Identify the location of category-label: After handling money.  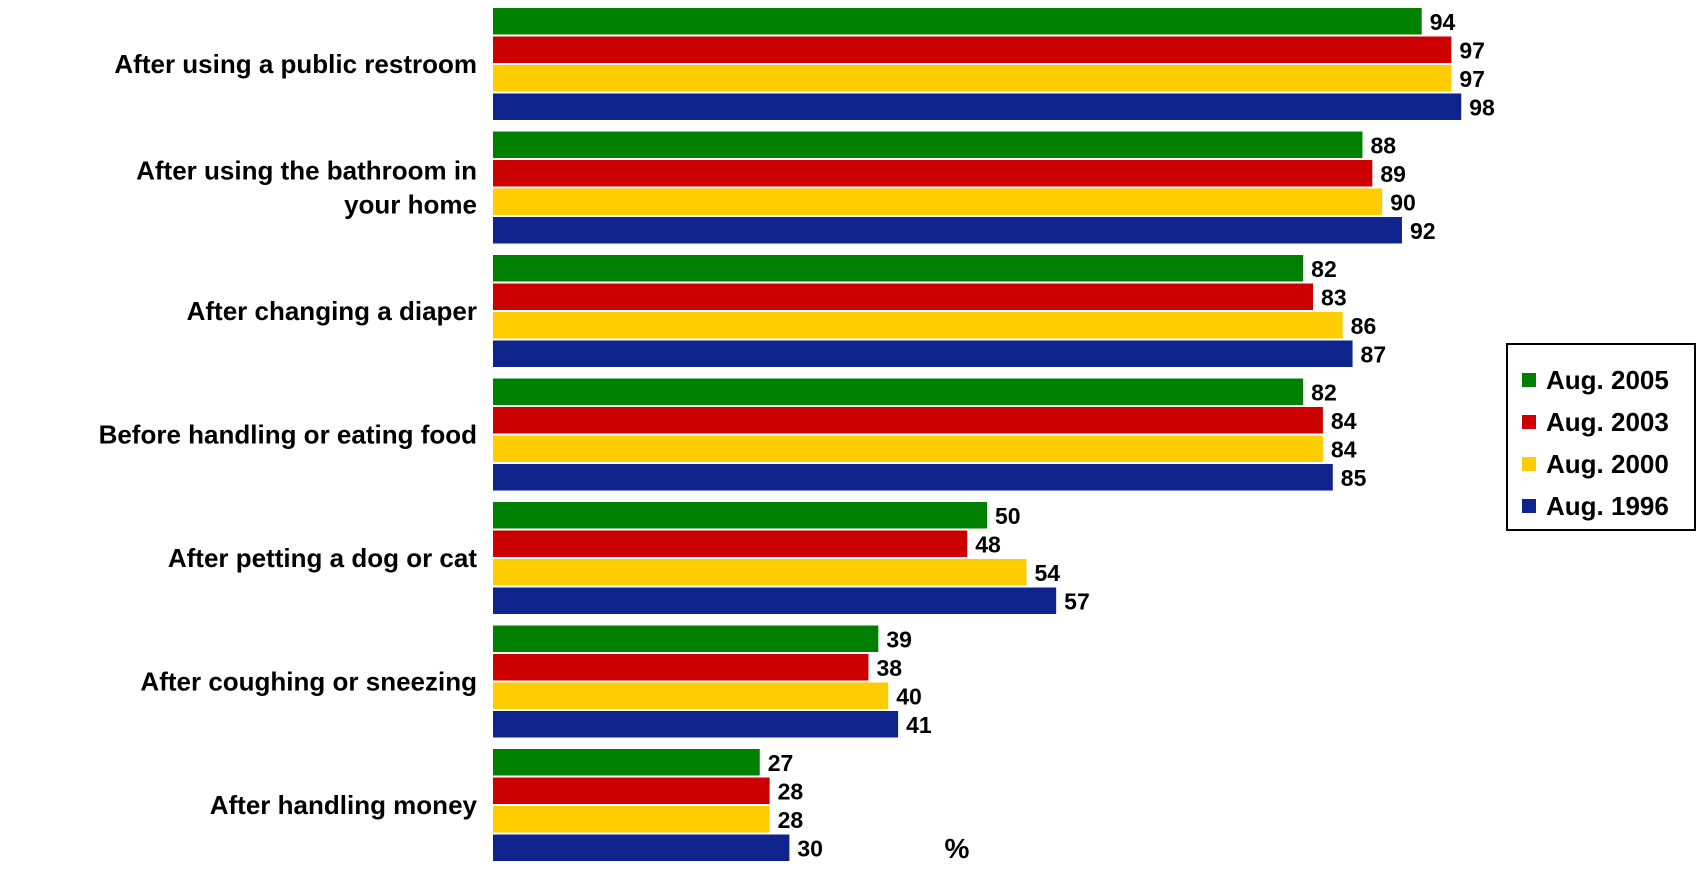
(344, 805).